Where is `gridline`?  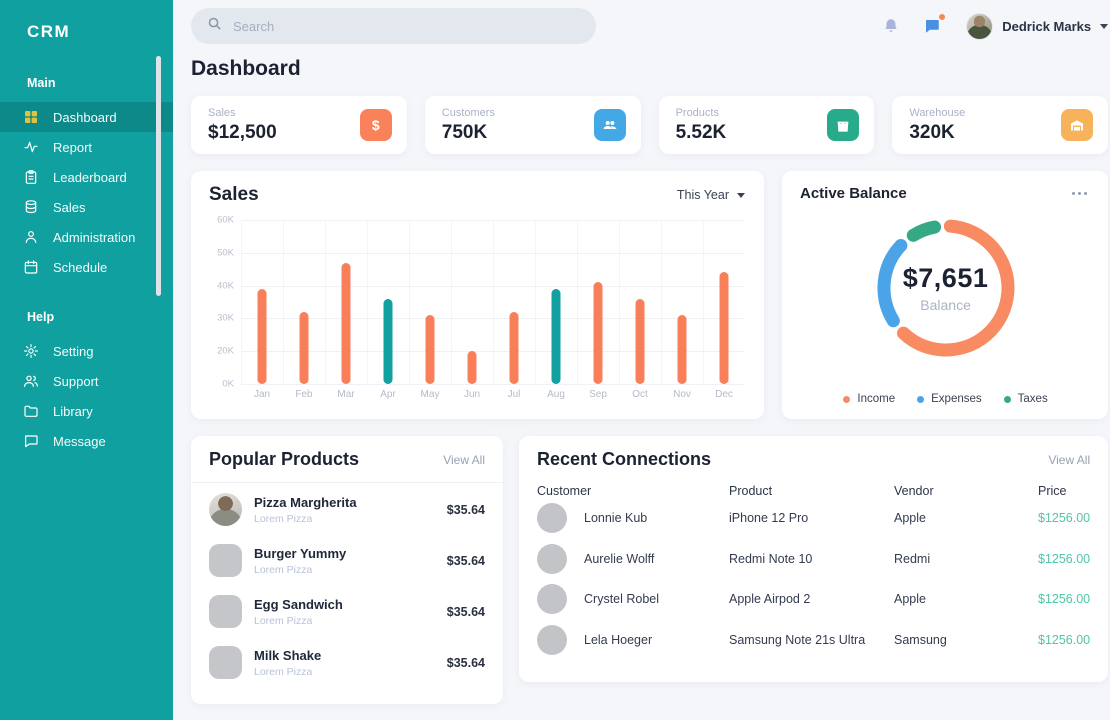 gridline is located at coordinates (493, 220).